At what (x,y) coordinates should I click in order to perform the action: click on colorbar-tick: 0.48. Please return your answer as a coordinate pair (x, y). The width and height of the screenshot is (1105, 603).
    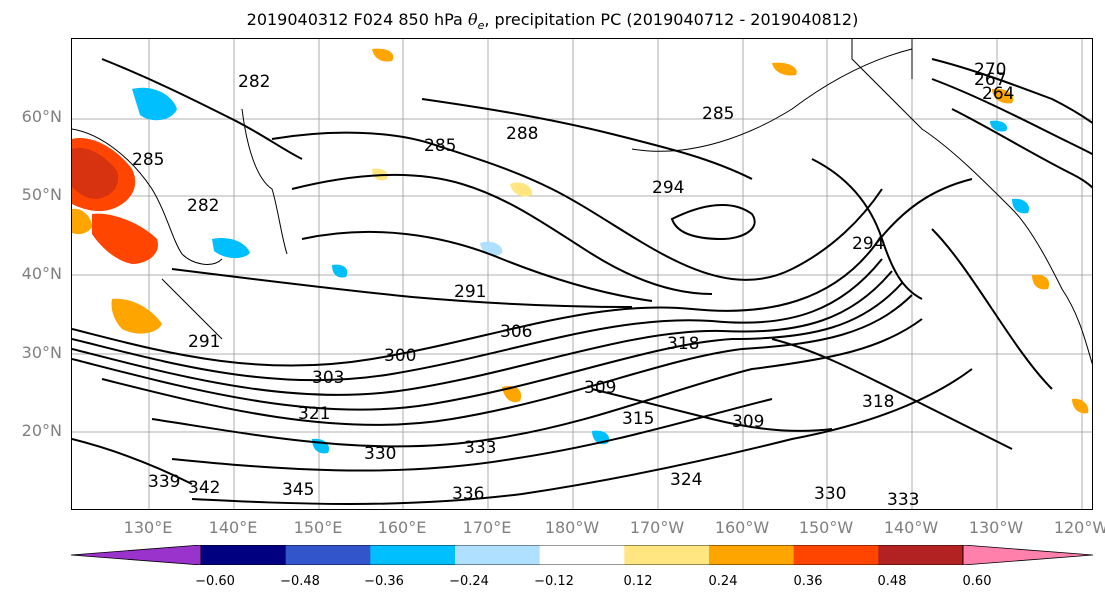
    Looking at the image, I should click on (892, 581).